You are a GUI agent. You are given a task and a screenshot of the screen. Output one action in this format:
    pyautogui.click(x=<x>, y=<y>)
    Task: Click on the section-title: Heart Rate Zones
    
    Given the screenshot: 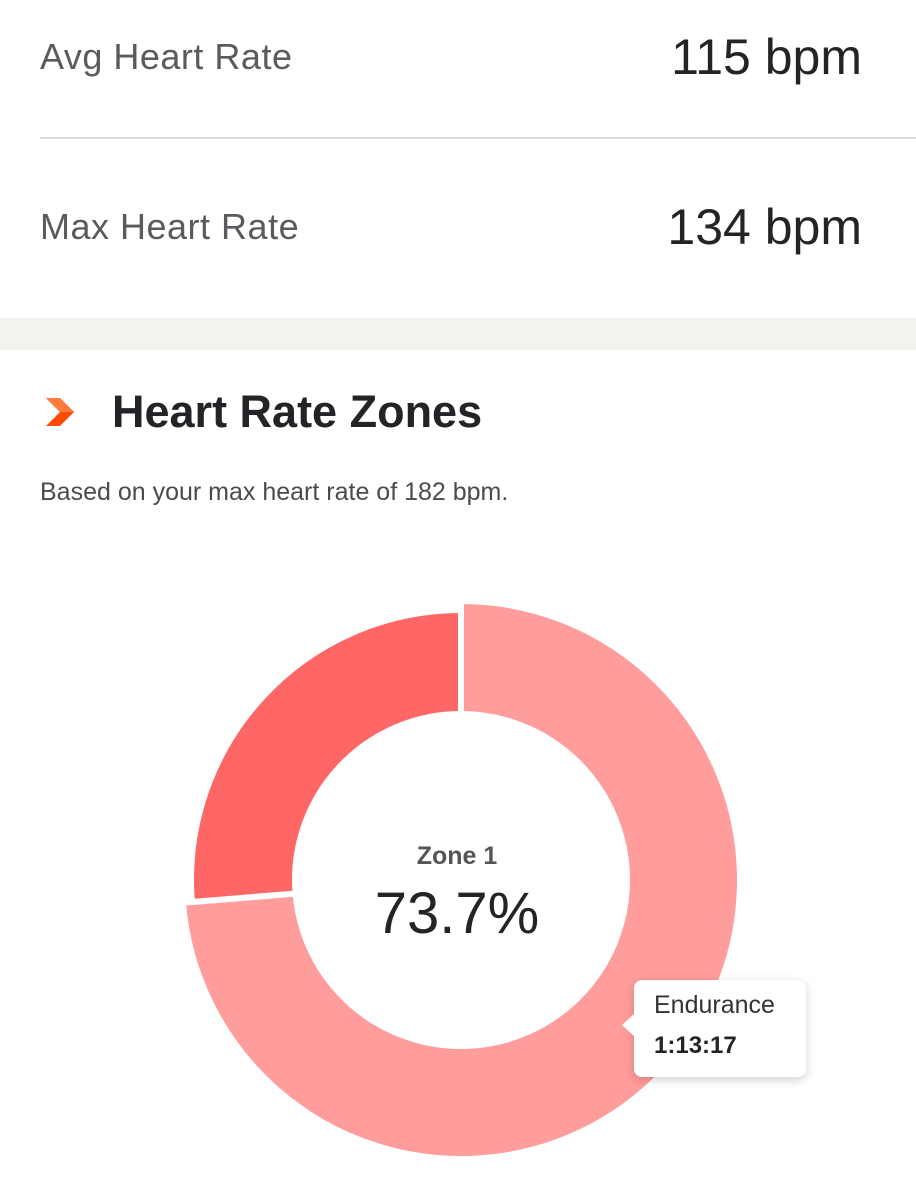 What is the action you would take?
    pyautogui.click(x=297, y=411)
    